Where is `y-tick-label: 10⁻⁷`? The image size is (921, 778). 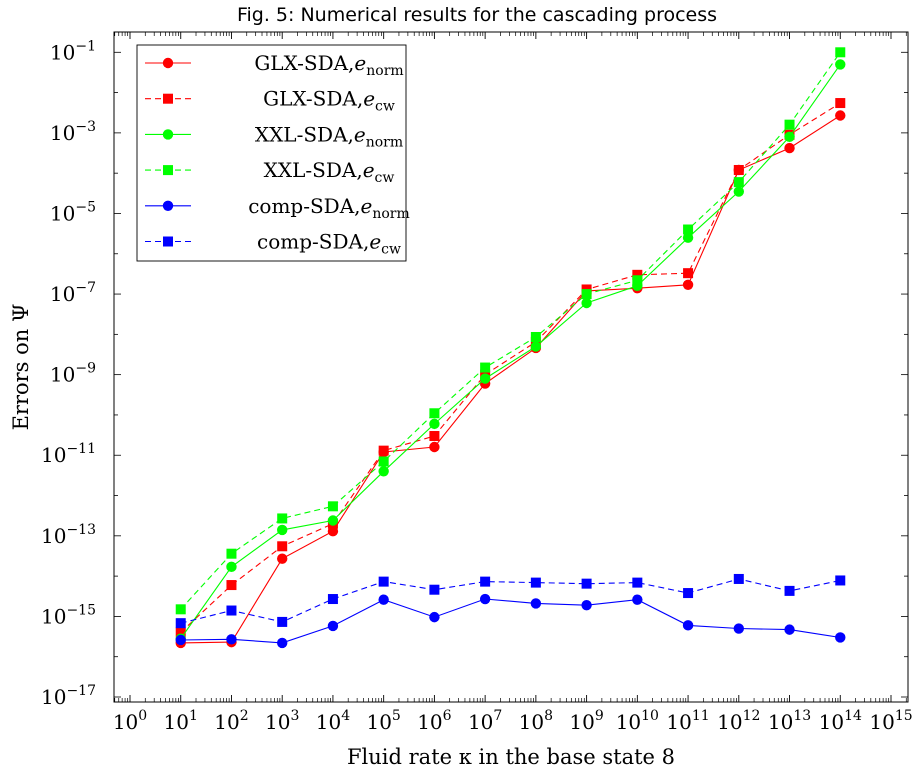 y-tick-label: 10⁻⁷ is located at coordinates (73, 293).